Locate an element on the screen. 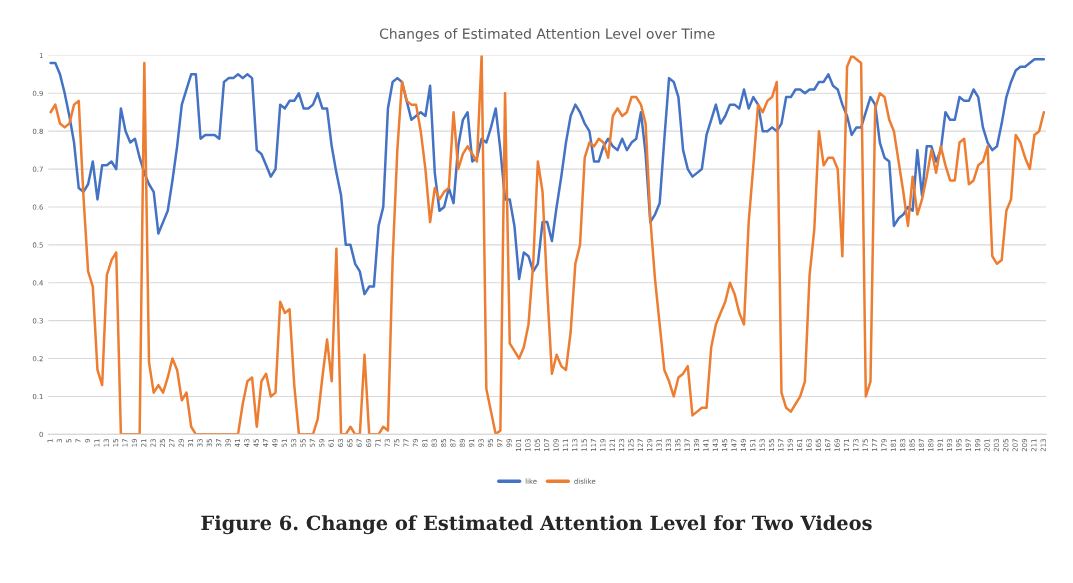 Image resolution: width=1073 pixels, height=583 pixels. caption: Figure 6. Change of Estimated Attention Level for Two Videos is located at coordinates (536, 525).